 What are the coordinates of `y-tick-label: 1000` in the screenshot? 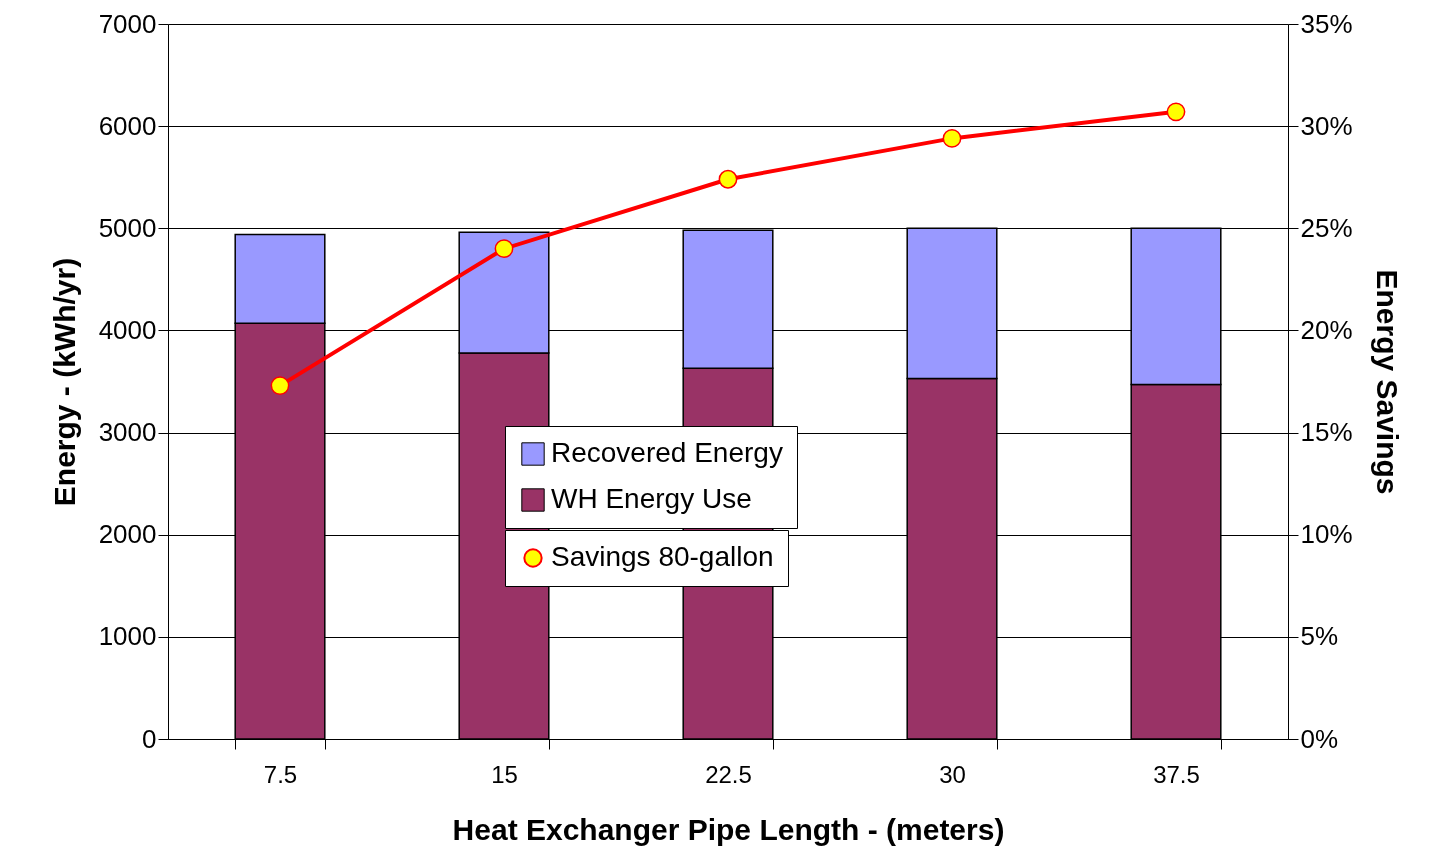 It's located at (127, 636).